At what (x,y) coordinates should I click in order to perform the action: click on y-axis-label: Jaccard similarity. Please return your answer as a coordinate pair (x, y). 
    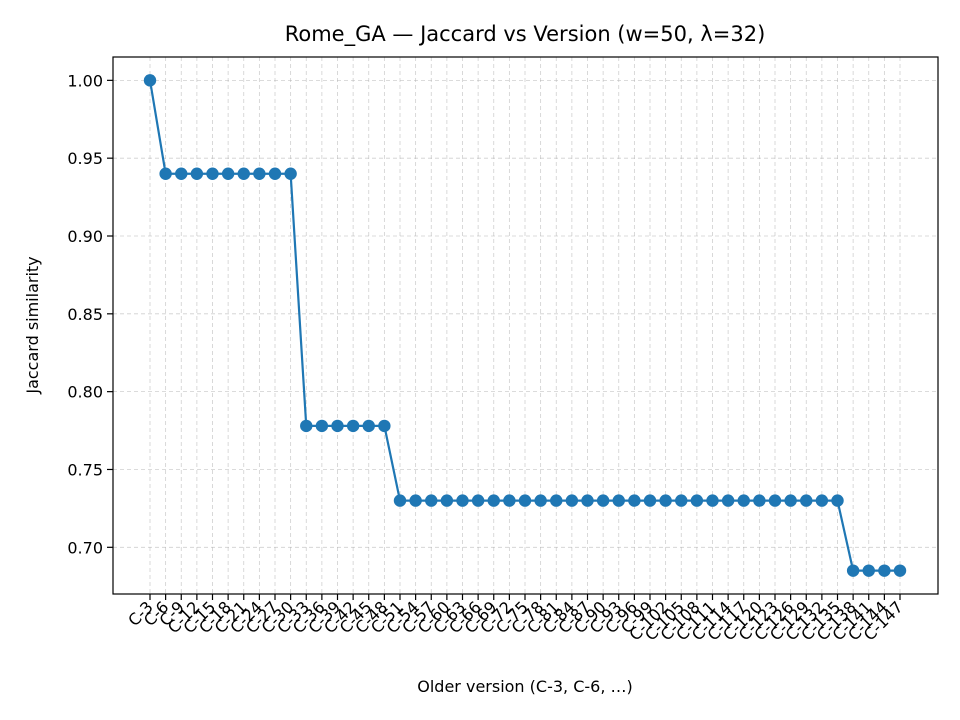
    Looking at the image, I should click on (32, 325).